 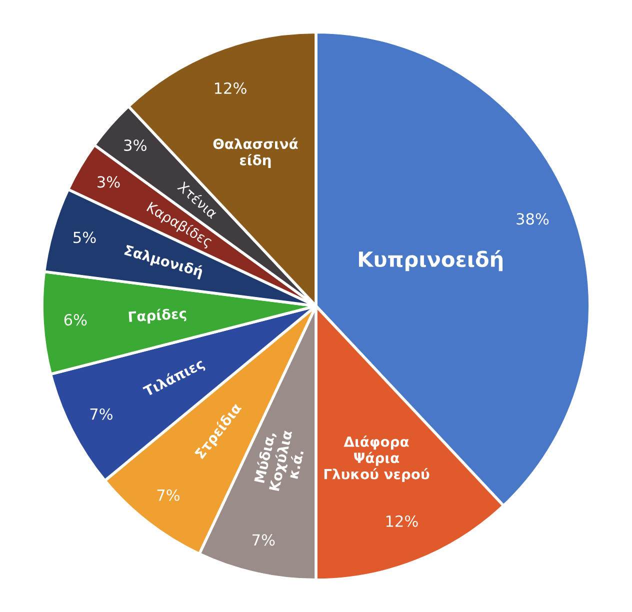 I want to click on slice-label: Θαλασσινά είδη, so click(x=255, y=153).